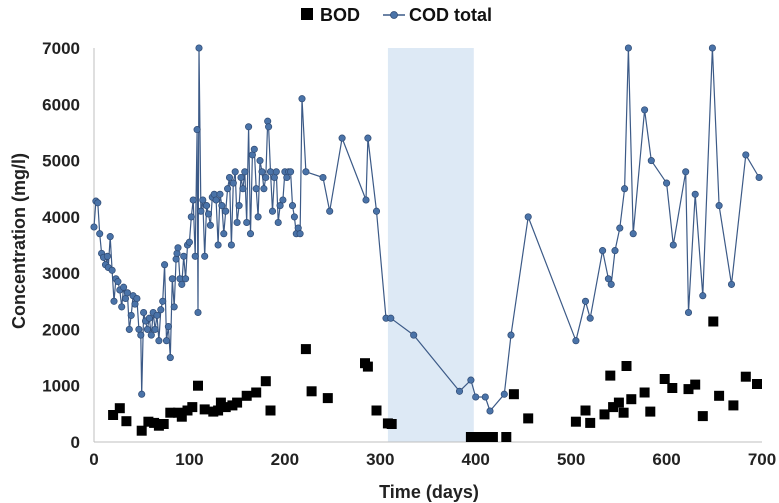  What do you see at coordinates (762, 459) in the screenshot?
I see `x-tick-label: 700` at bounding box center [762, 459].